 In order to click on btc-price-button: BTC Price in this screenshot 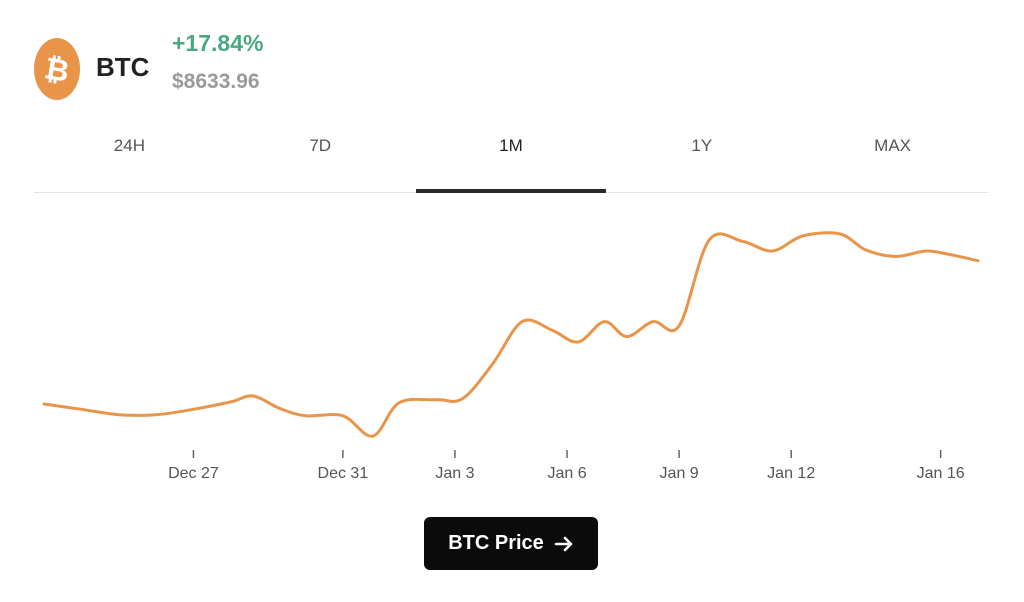, I will do `click(511, 543)`.